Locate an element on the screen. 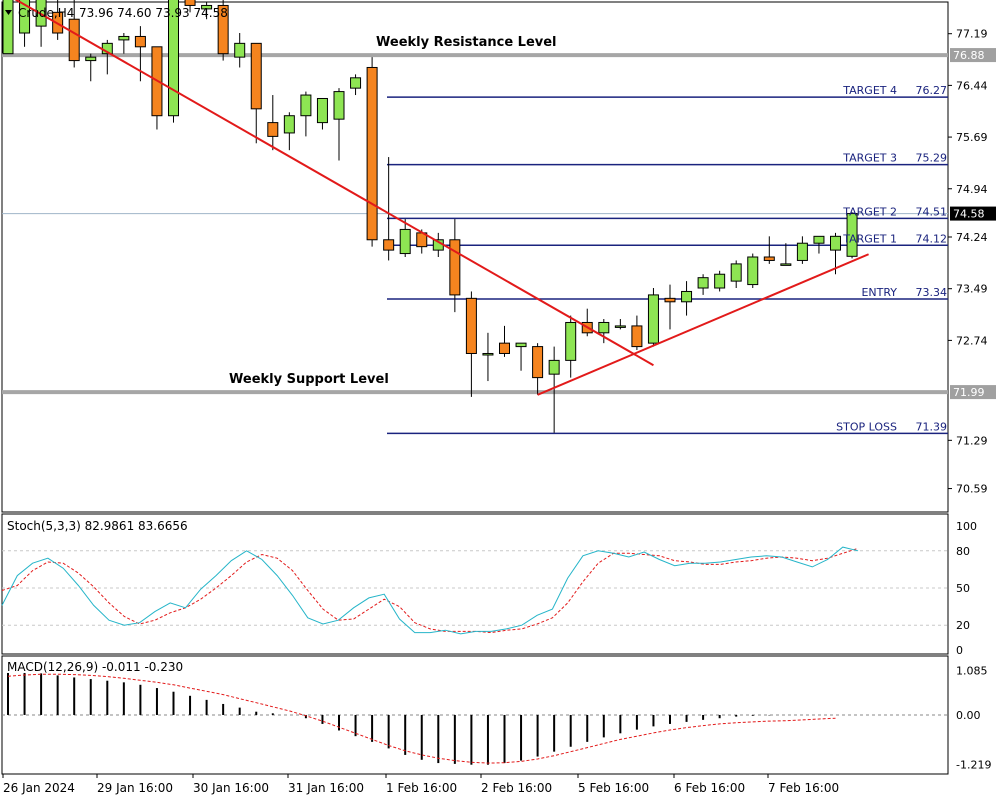 The height and width of the screenshot is (800, 1000). time-tick-label: 7 Feb 16:00 is located at coordinates (803, 788).